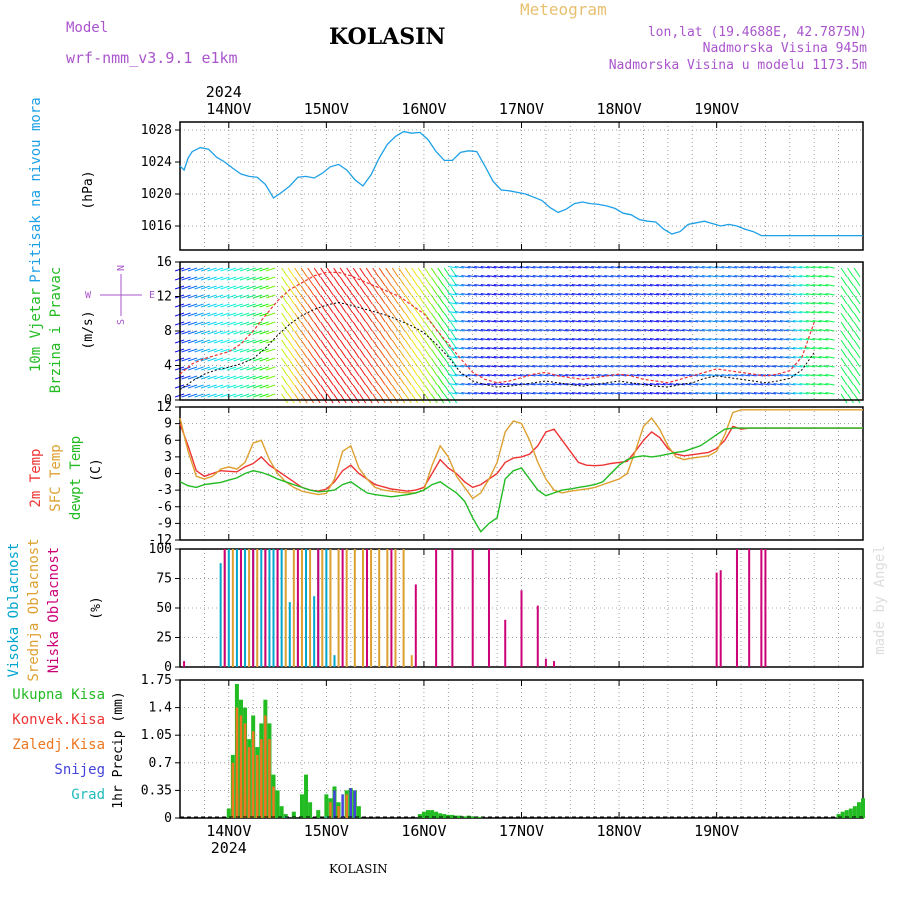  Describe the element at coordinates (88, 329) in the screenshot. I see `wind-unit: (m/s)` at that location.